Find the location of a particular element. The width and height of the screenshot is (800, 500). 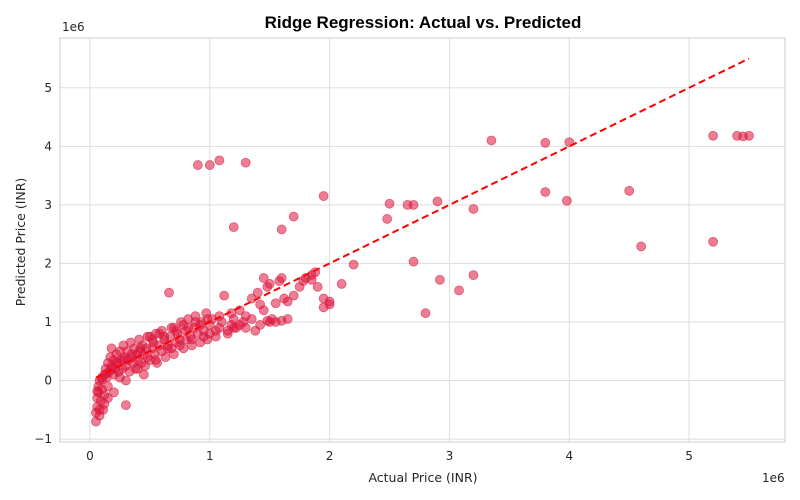

y-tick-label: 0 is located at coordinates (48, 381).